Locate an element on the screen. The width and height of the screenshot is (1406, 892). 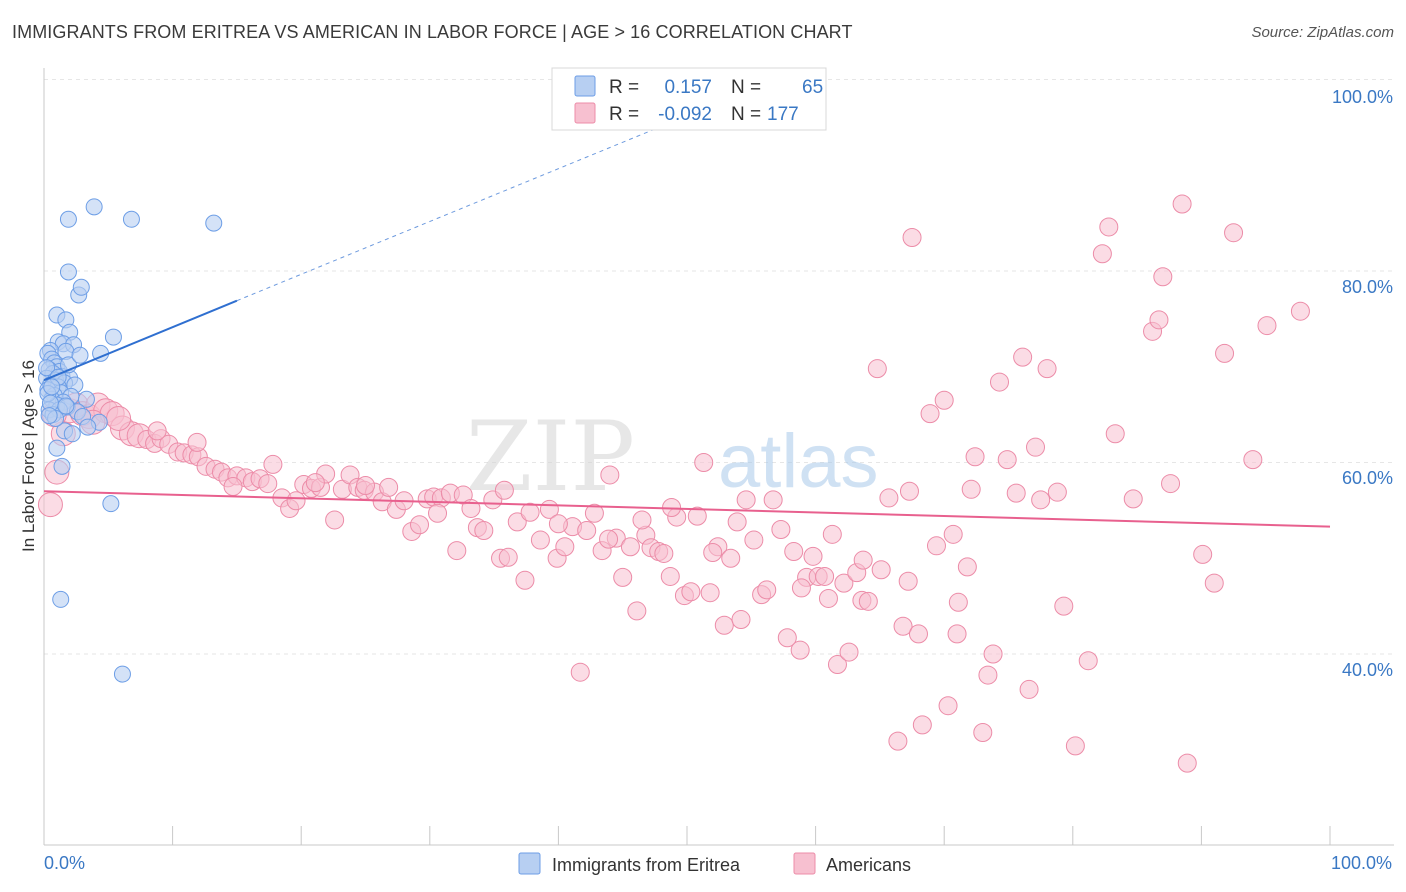
bottom-legend-swatch-blue is located at coordinates (529, 863).